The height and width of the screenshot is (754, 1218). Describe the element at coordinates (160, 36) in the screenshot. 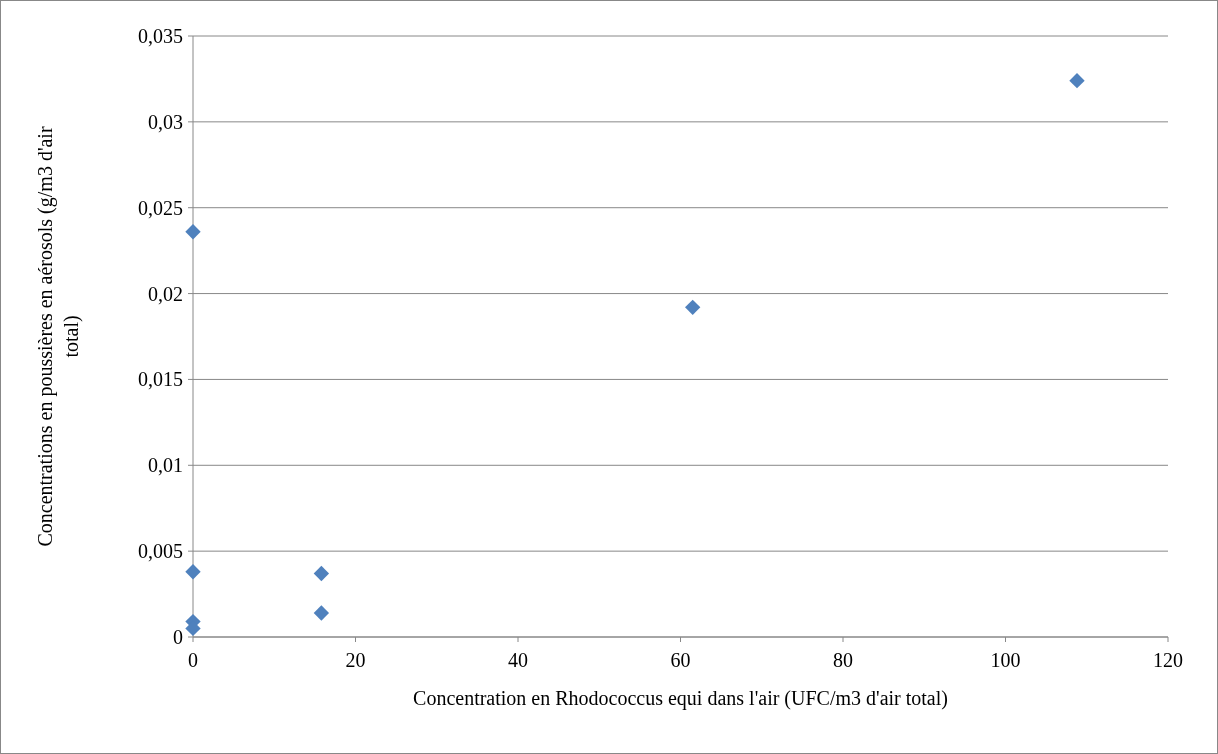

I see `y-tick-label: 0,035` at that location.